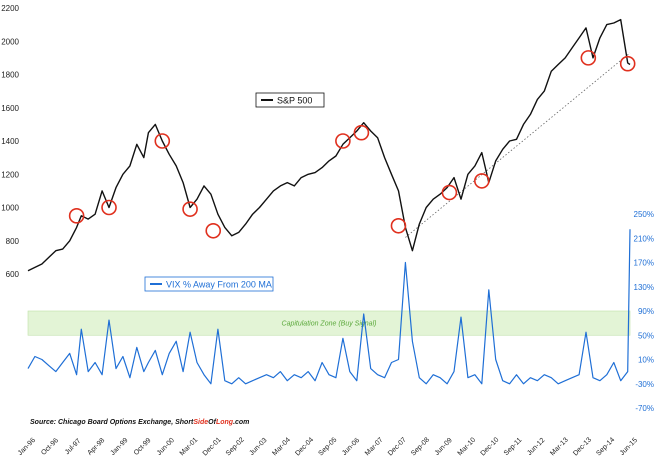 This screenshot has height=467, width=666. I want to click on source-brand-side: Side, so click(200, 422).